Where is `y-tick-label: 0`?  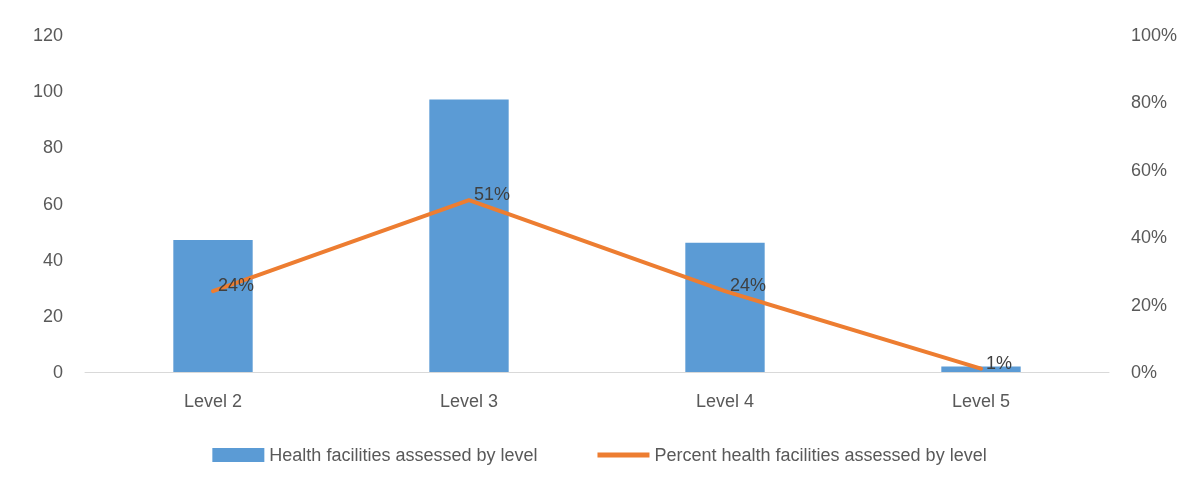
y-tick-label: 0 is located at coordinates (57, 372).